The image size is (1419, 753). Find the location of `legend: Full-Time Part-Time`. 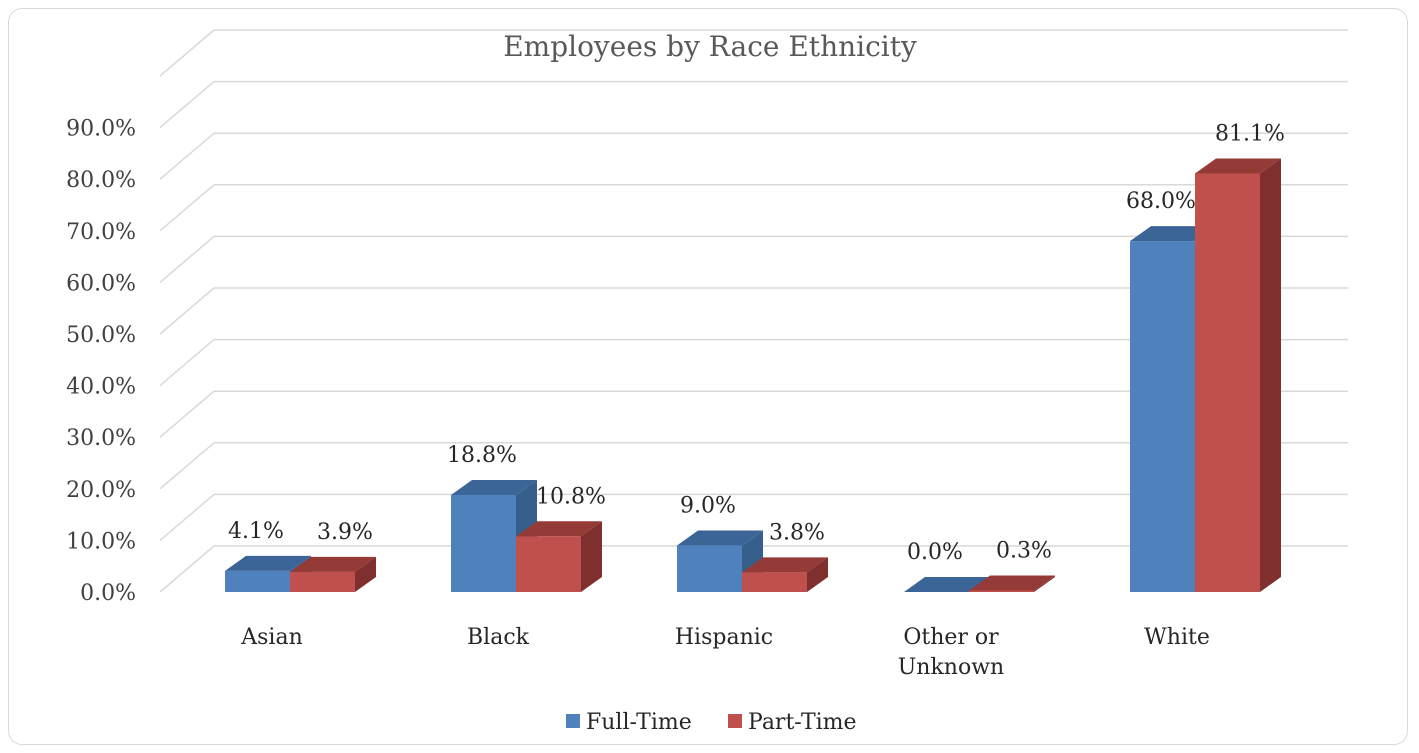

legend: Full-Time Part-Time is located at coordinates (711, 722).